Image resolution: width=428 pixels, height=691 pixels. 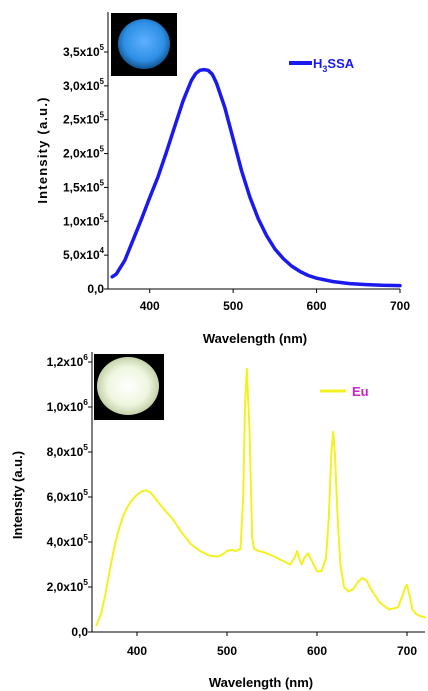 I want to click on chart-2-legend: Eu, so click(x=344, y=391).